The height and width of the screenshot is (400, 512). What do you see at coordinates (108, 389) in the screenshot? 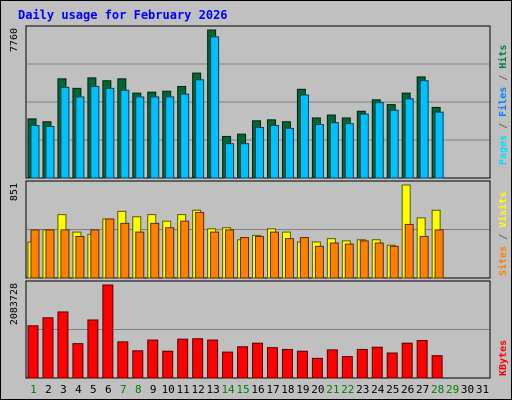
I see `x-tick-label: 6` at bounding box center [108, 389].